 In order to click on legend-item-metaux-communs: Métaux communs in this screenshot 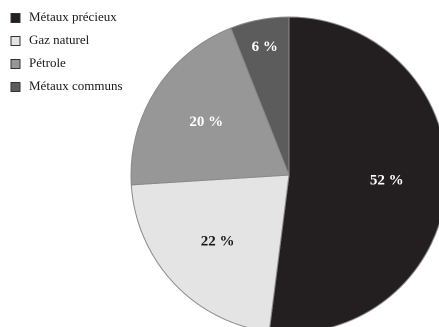, I will do `click(66, 85)`.